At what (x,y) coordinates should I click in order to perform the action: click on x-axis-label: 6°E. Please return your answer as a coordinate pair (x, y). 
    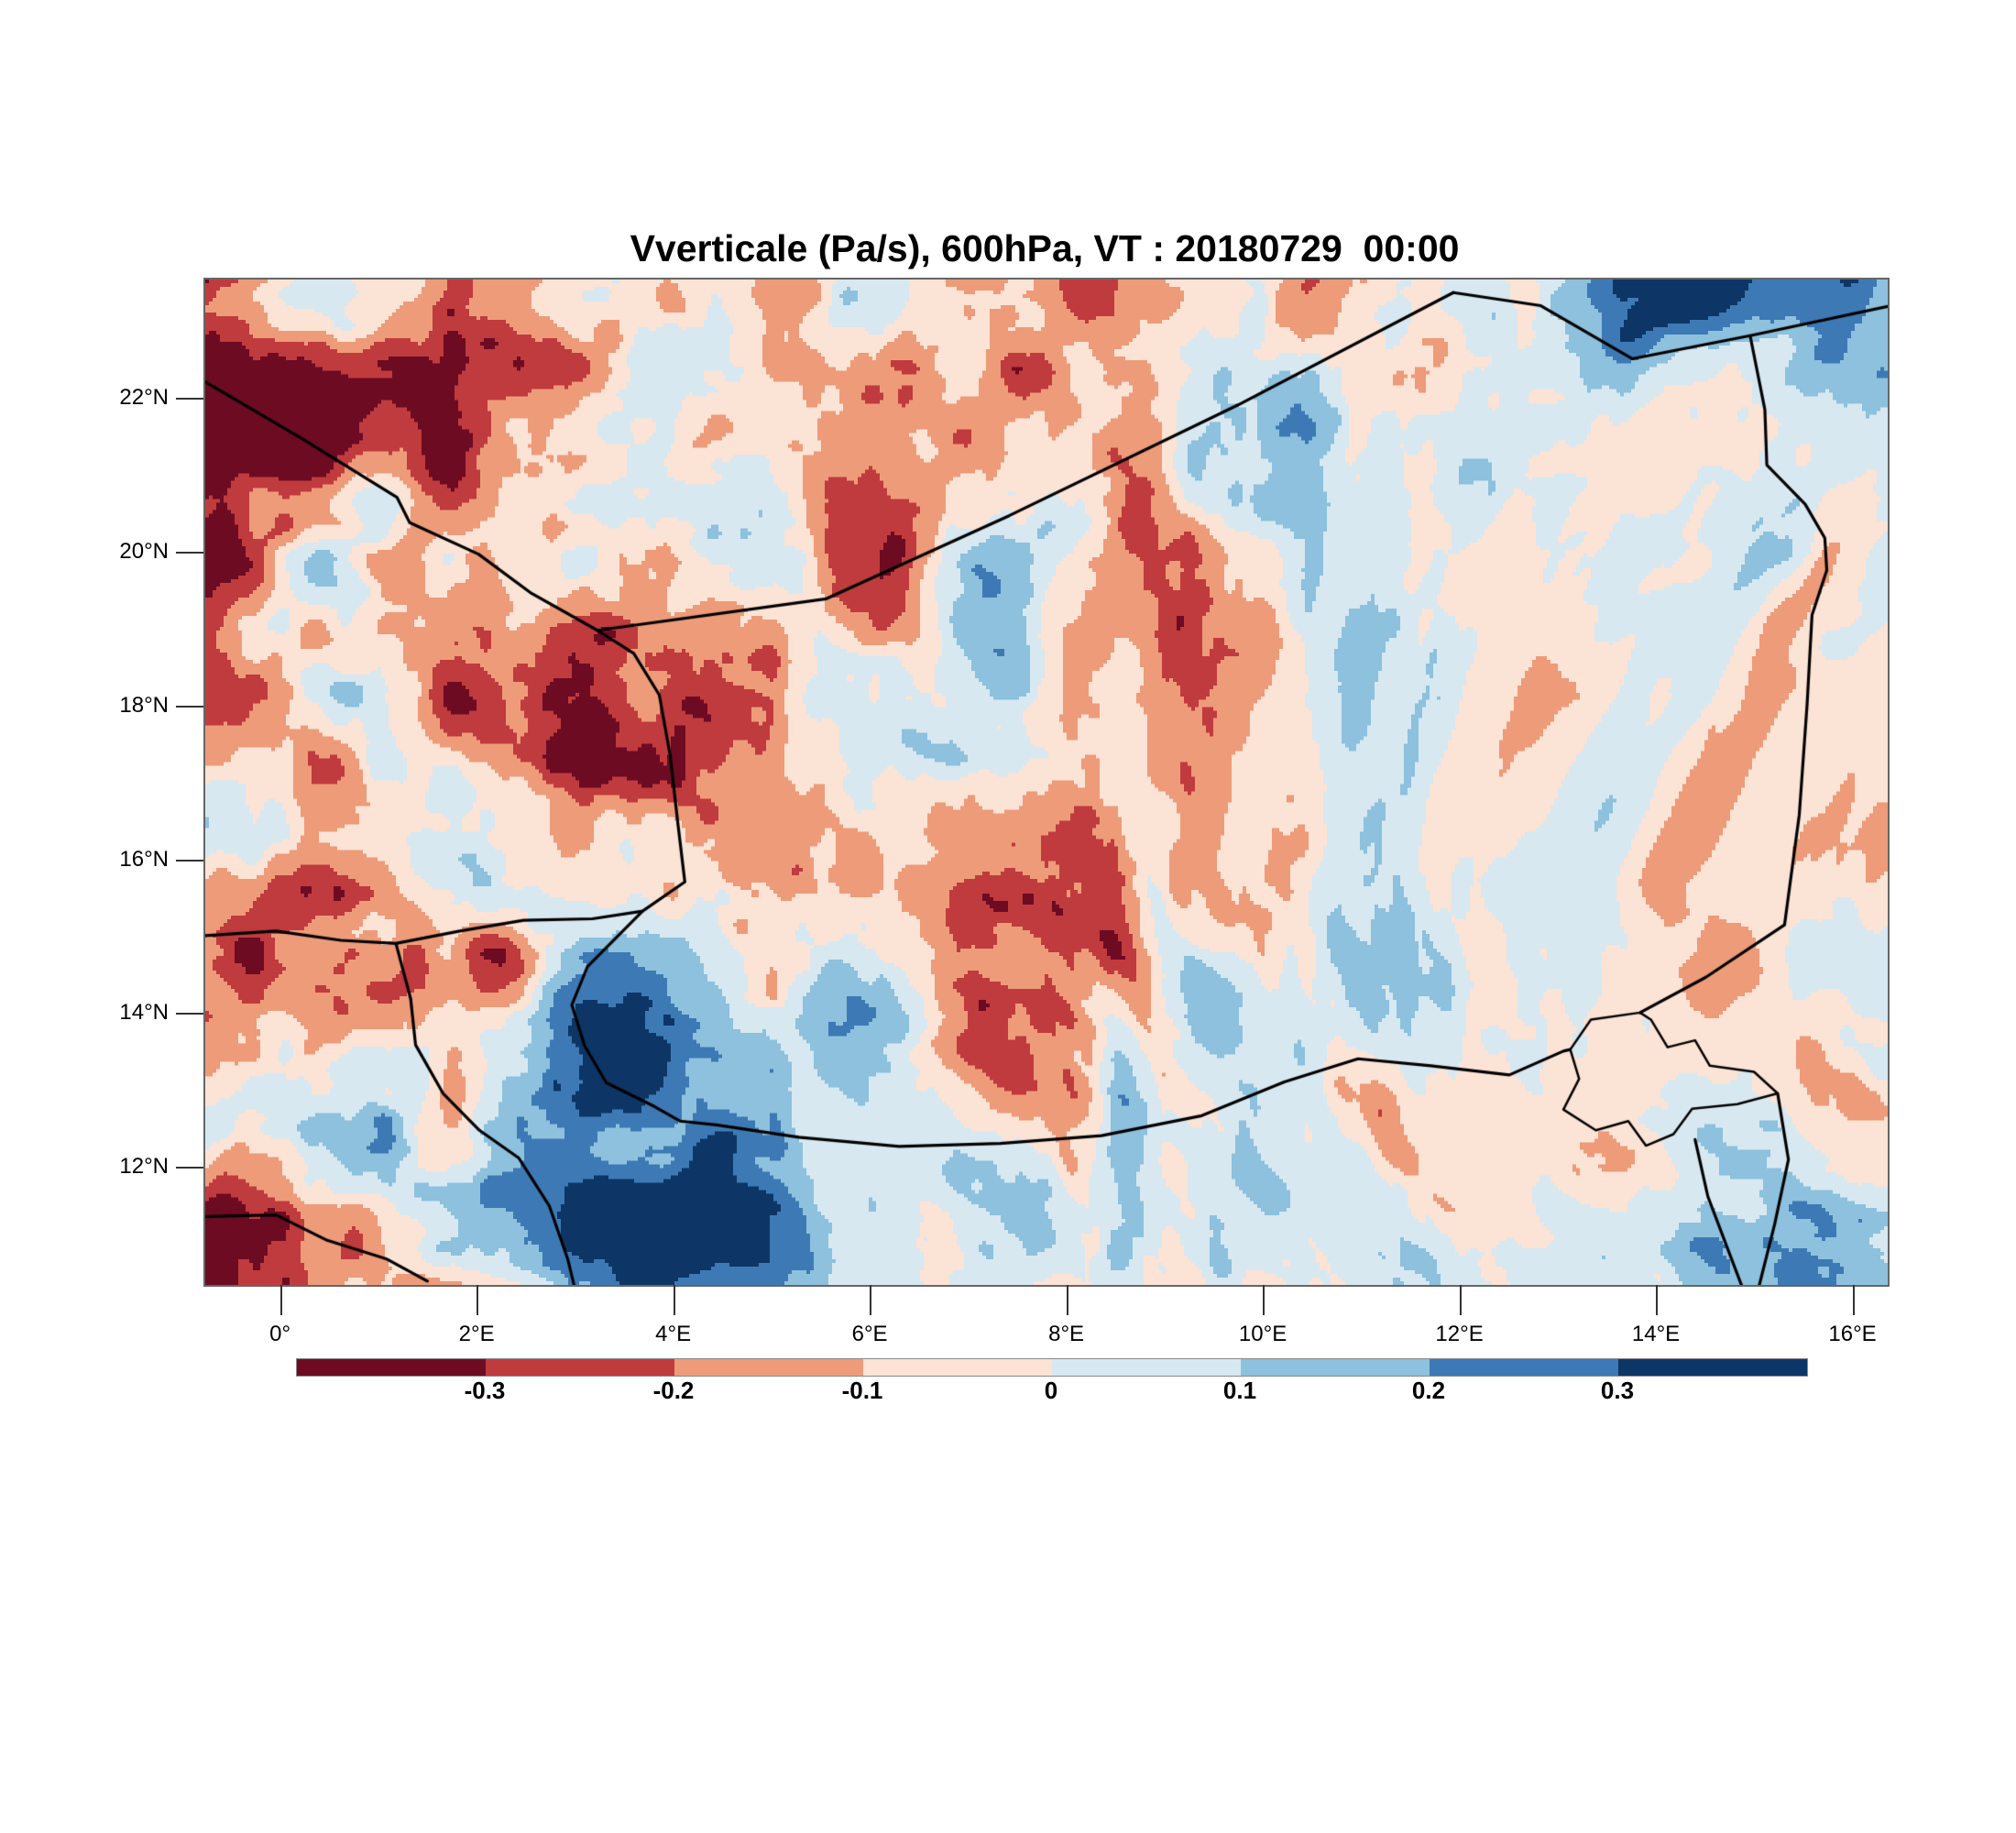
    Looking at the image, I should click on (869, 1334).